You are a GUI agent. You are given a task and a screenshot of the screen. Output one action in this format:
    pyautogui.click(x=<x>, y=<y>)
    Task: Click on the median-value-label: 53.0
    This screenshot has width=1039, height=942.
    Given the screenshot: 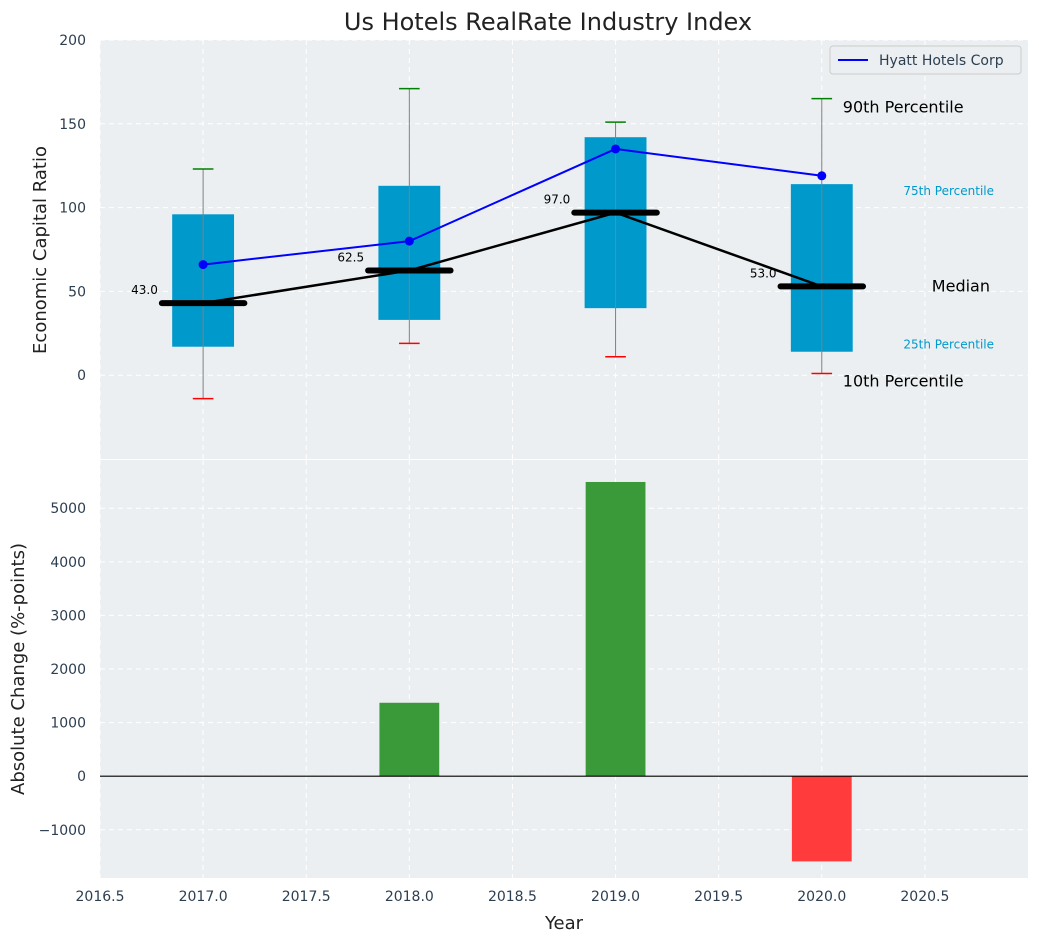 What is the action you would take?
    pyautogui.click(x=763, y=273)
    